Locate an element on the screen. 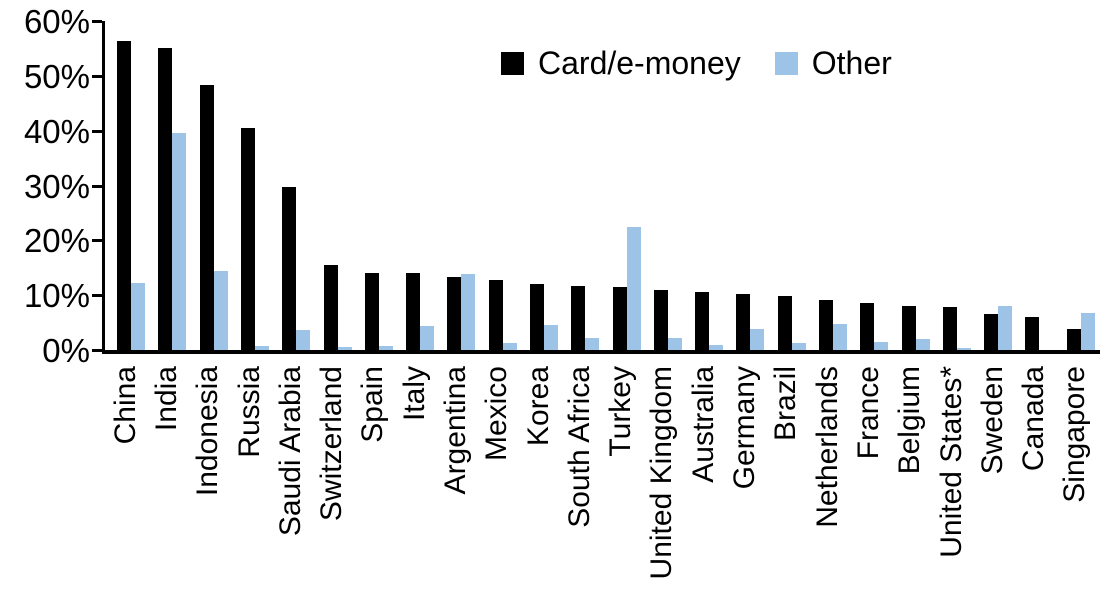 This screenshot has width=1112, height=594. bar-other-germany is located at coordinates (757, 339).